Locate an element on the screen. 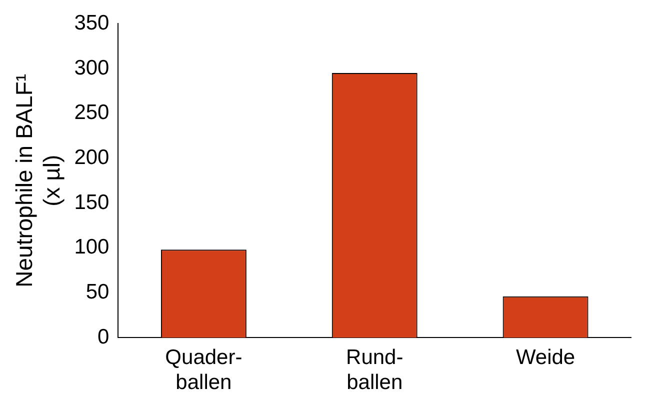 The width and height of the screenshot is (649, 412). x-tick-label: Weide is located at coordinates (546, 357).